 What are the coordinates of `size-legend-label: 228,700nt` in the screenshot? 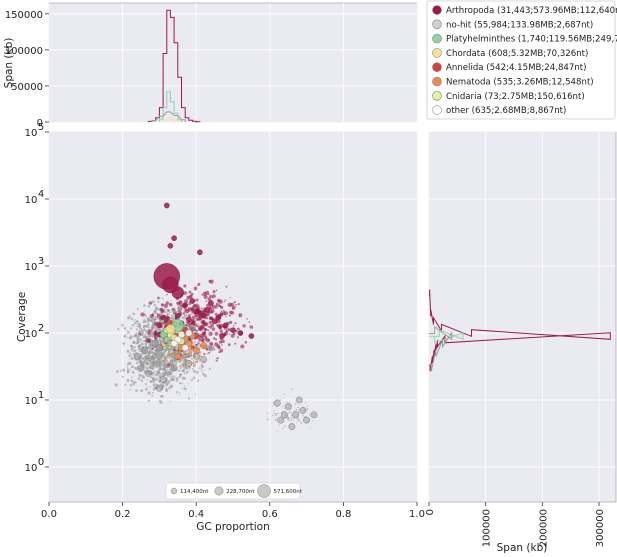 It's located at (240, 492).